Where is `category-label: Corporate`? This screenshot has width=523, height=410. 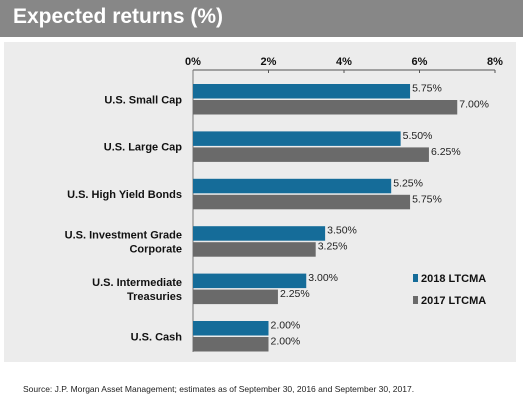
category-label: Corporate is located at coordinates (155, 249).